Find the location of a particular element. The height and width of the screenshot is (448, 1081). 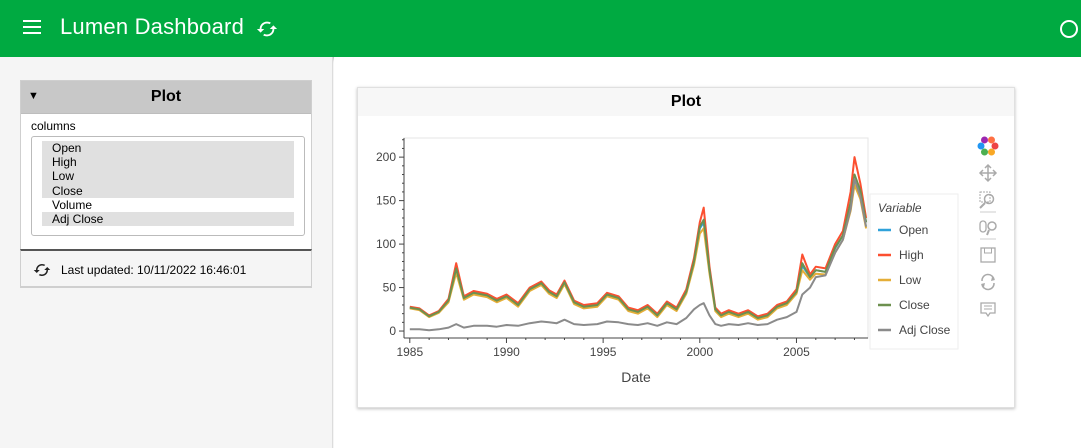

pan-shape is located at coordinates (988, 173).